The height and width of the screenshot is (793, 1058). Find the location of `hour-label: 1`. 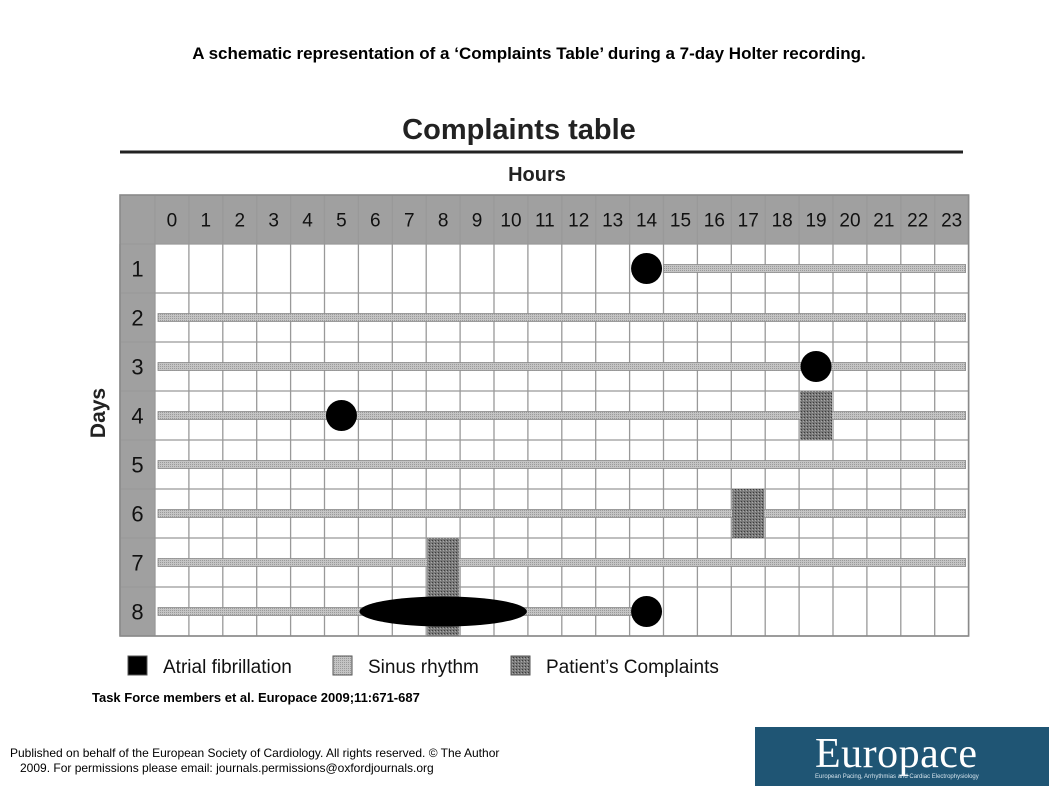

hour-label: 1 is located at coordinates (206, 221).